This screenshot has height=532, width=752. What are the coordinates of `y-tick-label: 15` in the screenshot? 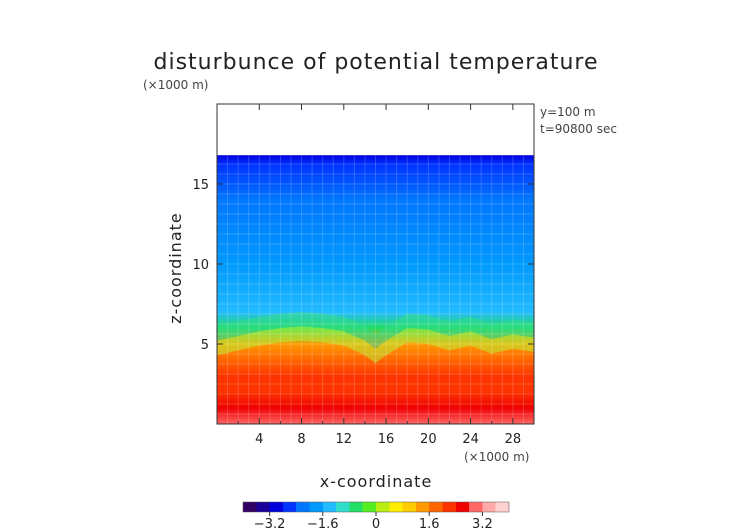 It's located at (200, 185).